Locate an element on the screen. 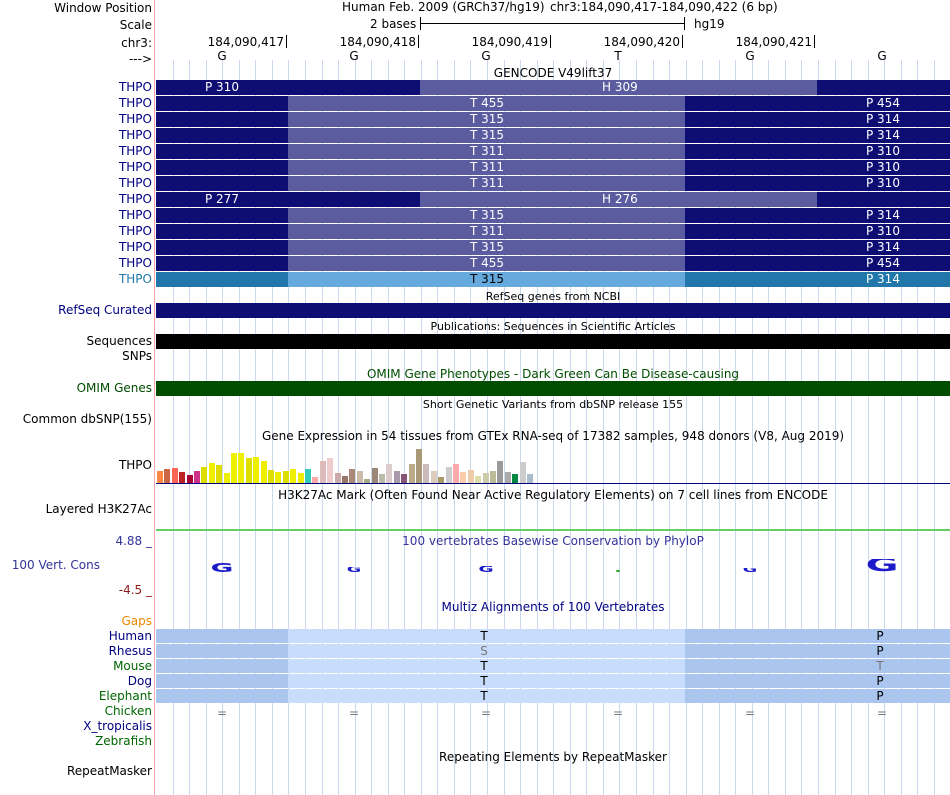 This screenshot has height=795, width=950. multiz-species-label: Chicken is located at coordinates (128, 711).